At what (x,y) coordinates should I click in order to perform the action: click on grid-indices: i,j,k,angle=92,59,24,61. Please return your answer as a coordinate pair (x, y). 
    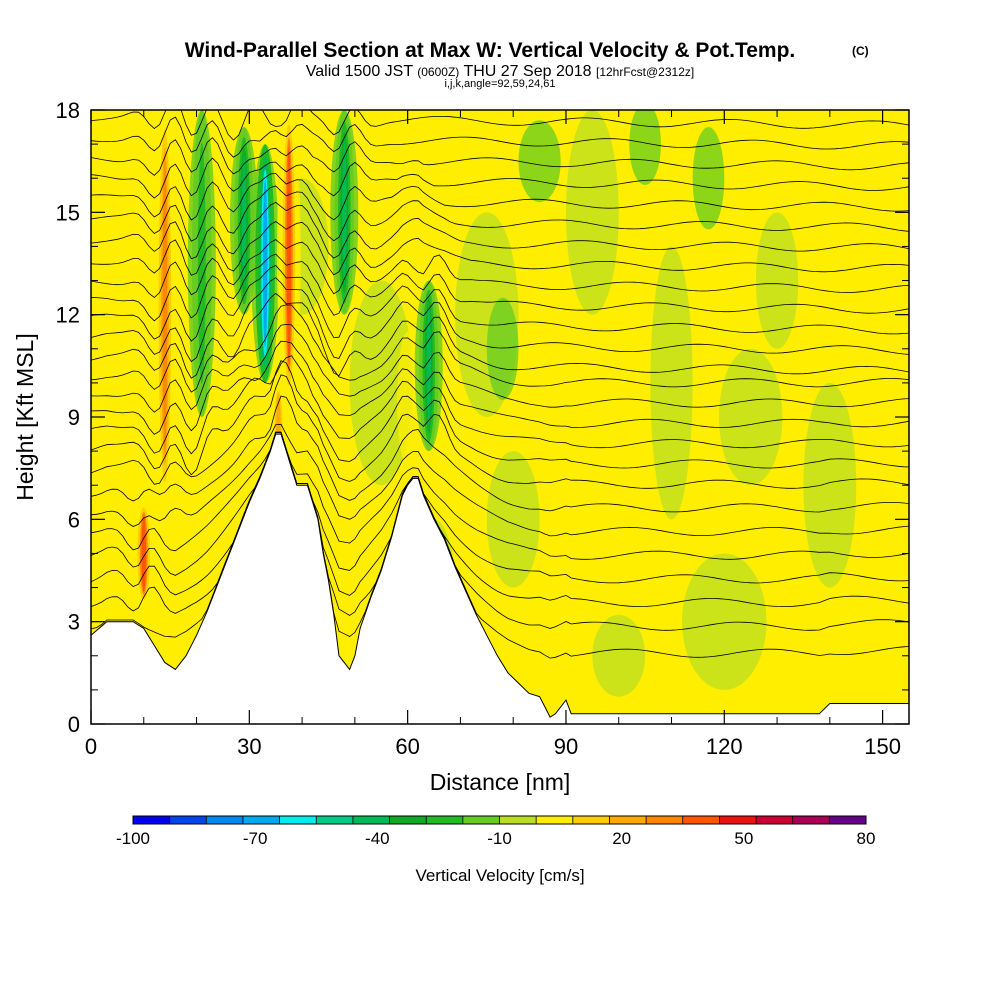
    Looking at the image, I should click on (499, 84).